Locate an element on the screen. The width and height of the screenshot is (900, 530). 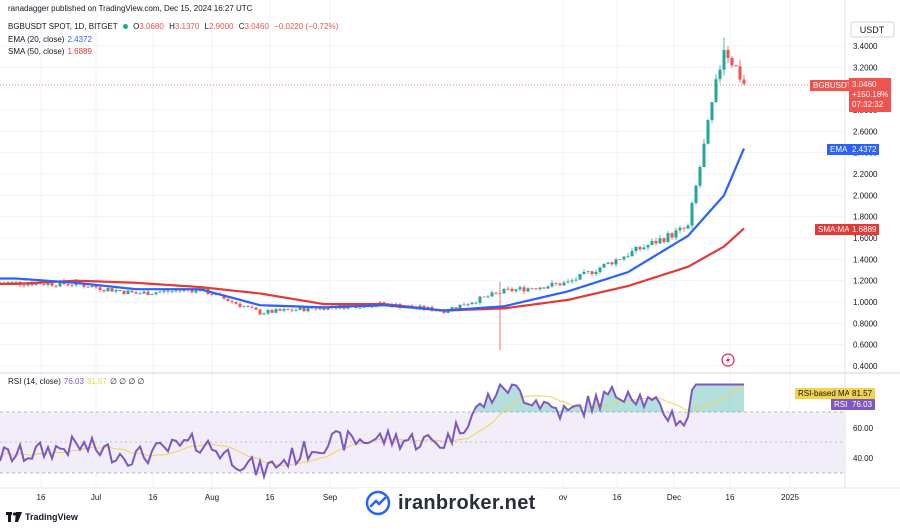
sma-legend: SMA (50, close) 1.6889 is located at coordinates (51, 51).